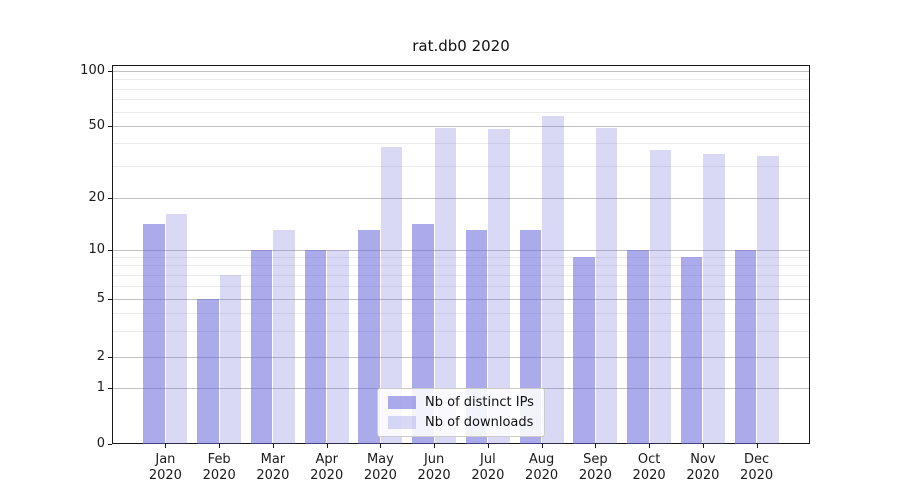 Image resolution: width=900 pixels, height=500 pixels. Describe the element at coordinates (479, 422) in the screenshot. I see `legend-label: Nb of downloads` at that location.